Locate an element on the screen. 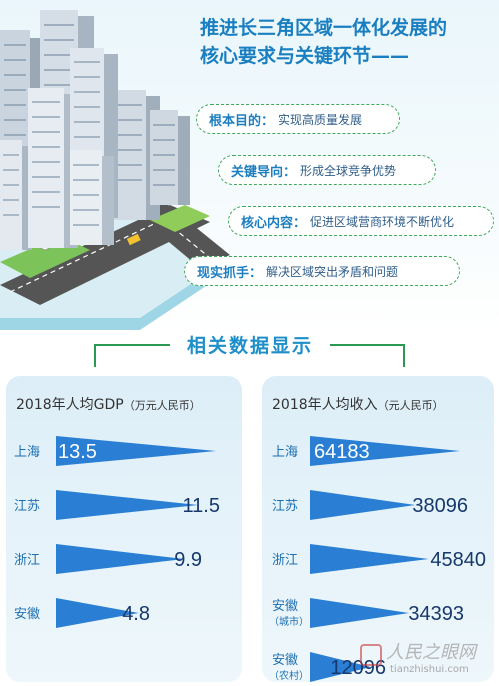 Image resolution: width=499 pixels, height=686 pixels. point-value: 解决区域突出矛盾和问题 is located at coordinates (332, 271).